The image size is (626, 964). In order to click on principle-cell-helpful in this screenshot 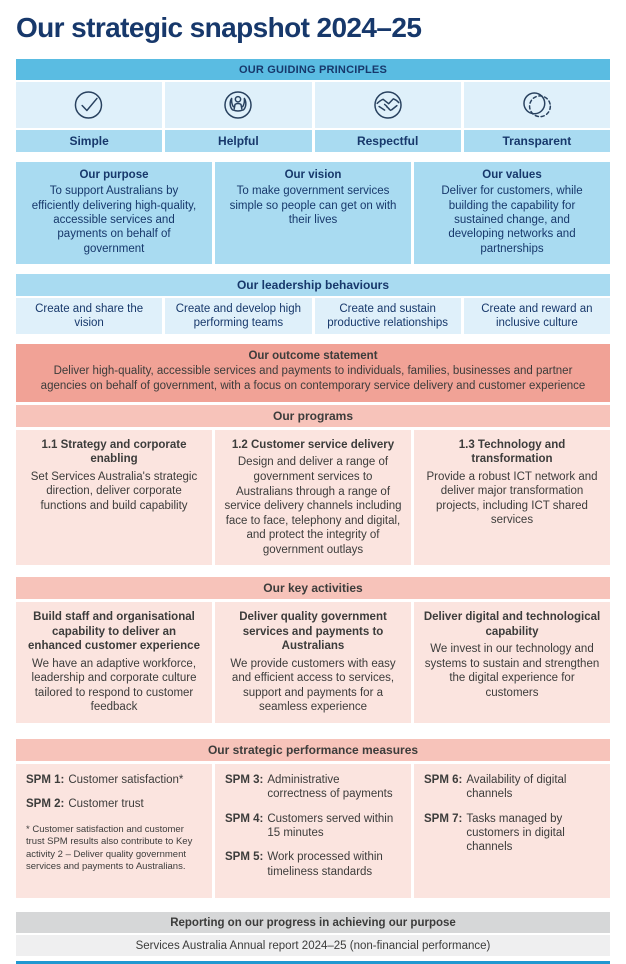, I will do `click(238, 105)`.